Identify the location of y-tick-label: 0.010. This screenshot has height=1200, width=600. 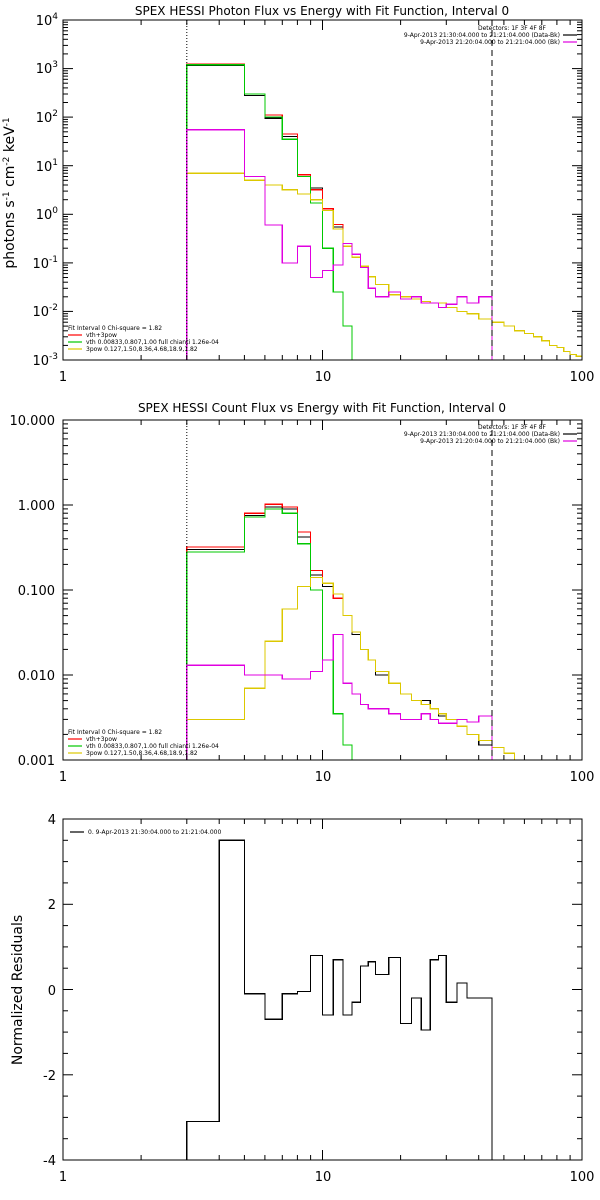
(36, 676).